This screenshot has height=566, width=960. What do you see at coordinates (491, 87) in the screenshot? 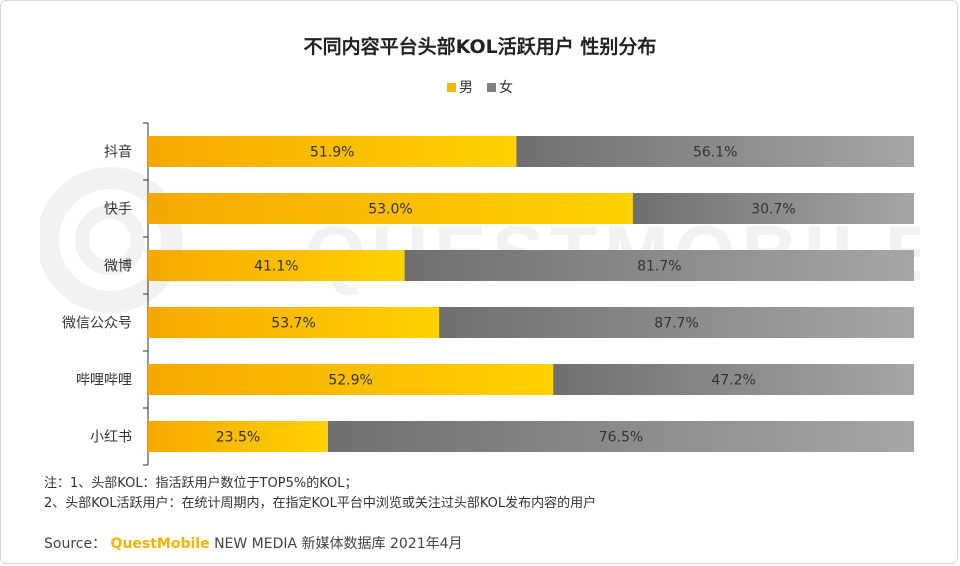
I see `legend-swatch-female` at bounding box center [491, 87].